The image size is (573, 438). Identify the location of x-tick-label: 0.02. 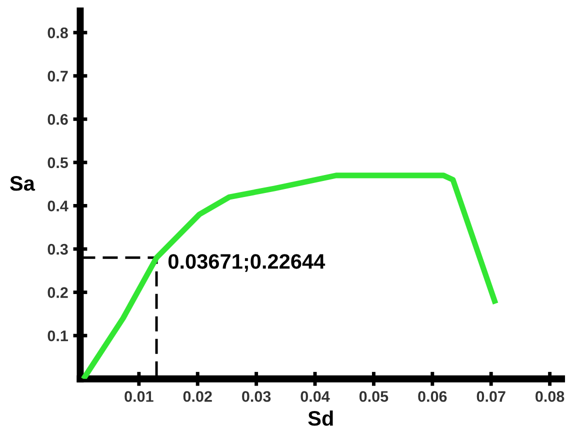
(197, 396).